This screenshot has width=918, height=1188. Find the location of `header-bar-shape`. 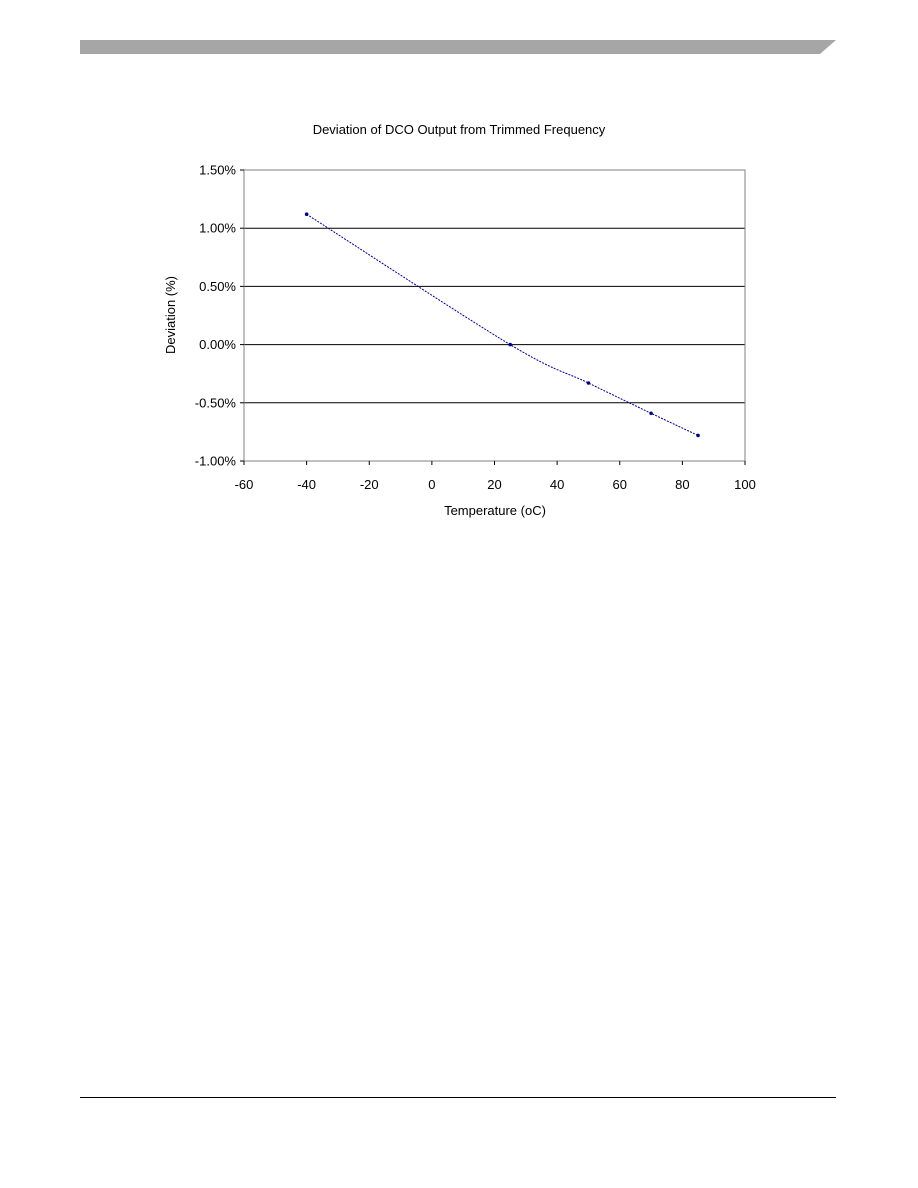

header-bar-shape is located at coordinates (458, 47).